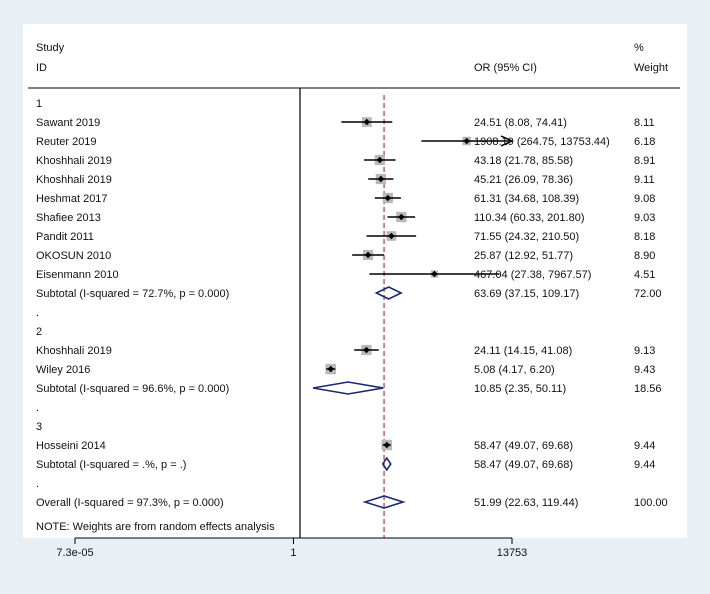  What do you see at coordinates (77, 275) in the screenshot?
I see `study-label: Eisenmann 2010` at bounding box center [77, 275].